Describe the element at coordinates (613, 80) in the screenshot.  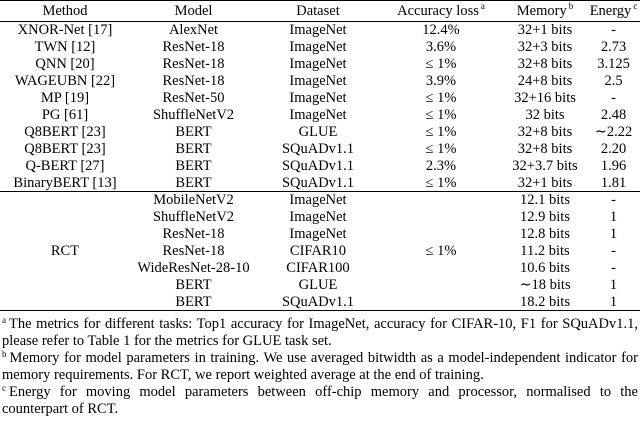
I see `table-cell: 2.5` at that location.